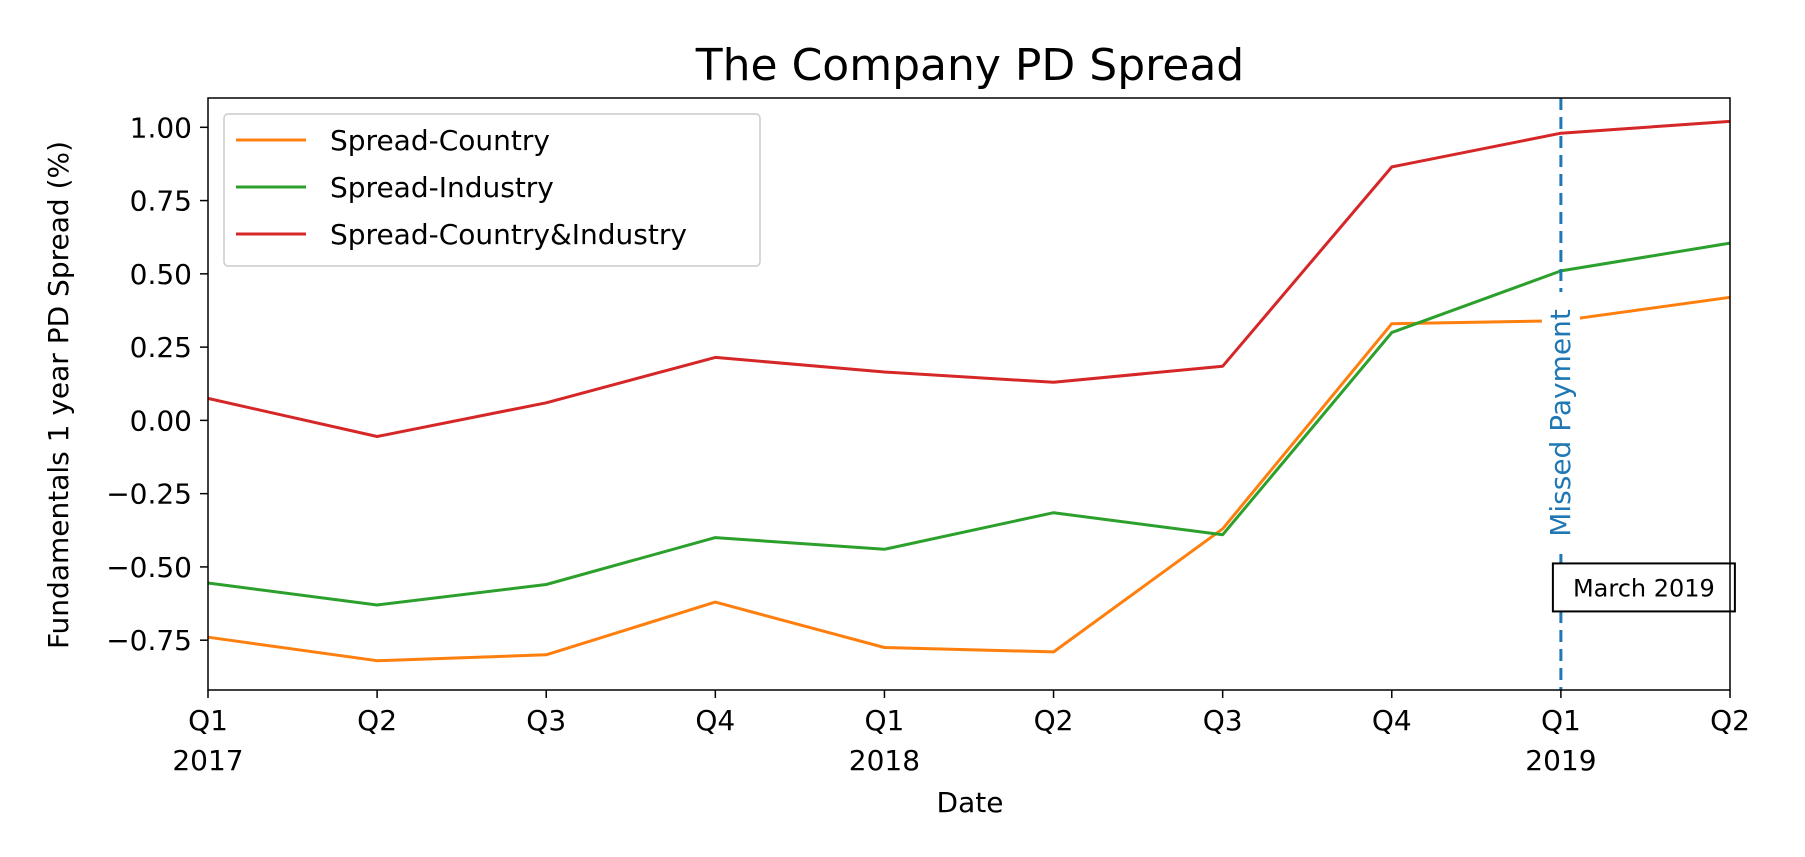 Image resolution: width=1805 pixels, height=857 pixels. What do you see at coordinates (961, 733) in the screenshot?
I see `x-axis: Q1 2017 Q2 Q3 Q4 Q1 2018 Q2 Q3 Q4 Q1 2019 Q2` at bounding box center [961, 733].